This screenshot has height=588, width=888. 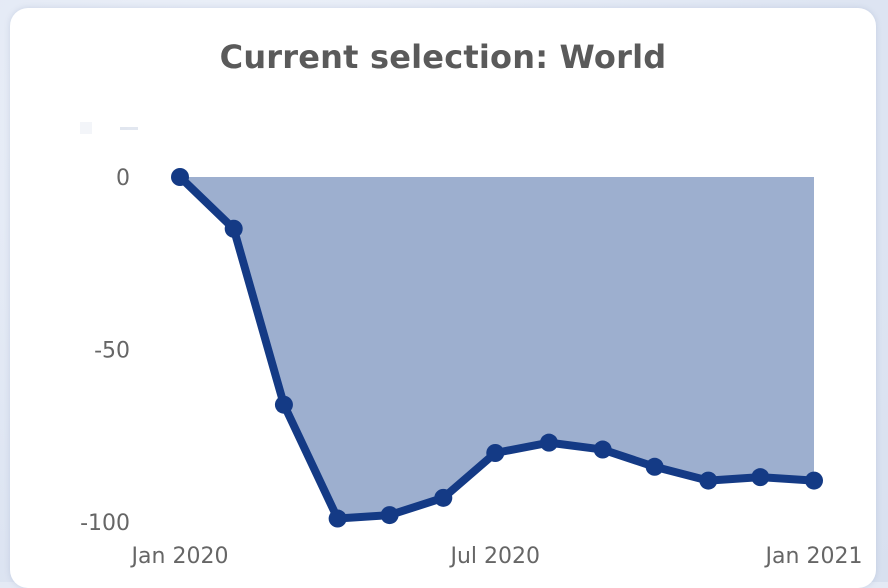 What do you see at coordinates (105, 523) in the screenshot?
I see `y-tick-label: -100` at bounding box center [105, 523].